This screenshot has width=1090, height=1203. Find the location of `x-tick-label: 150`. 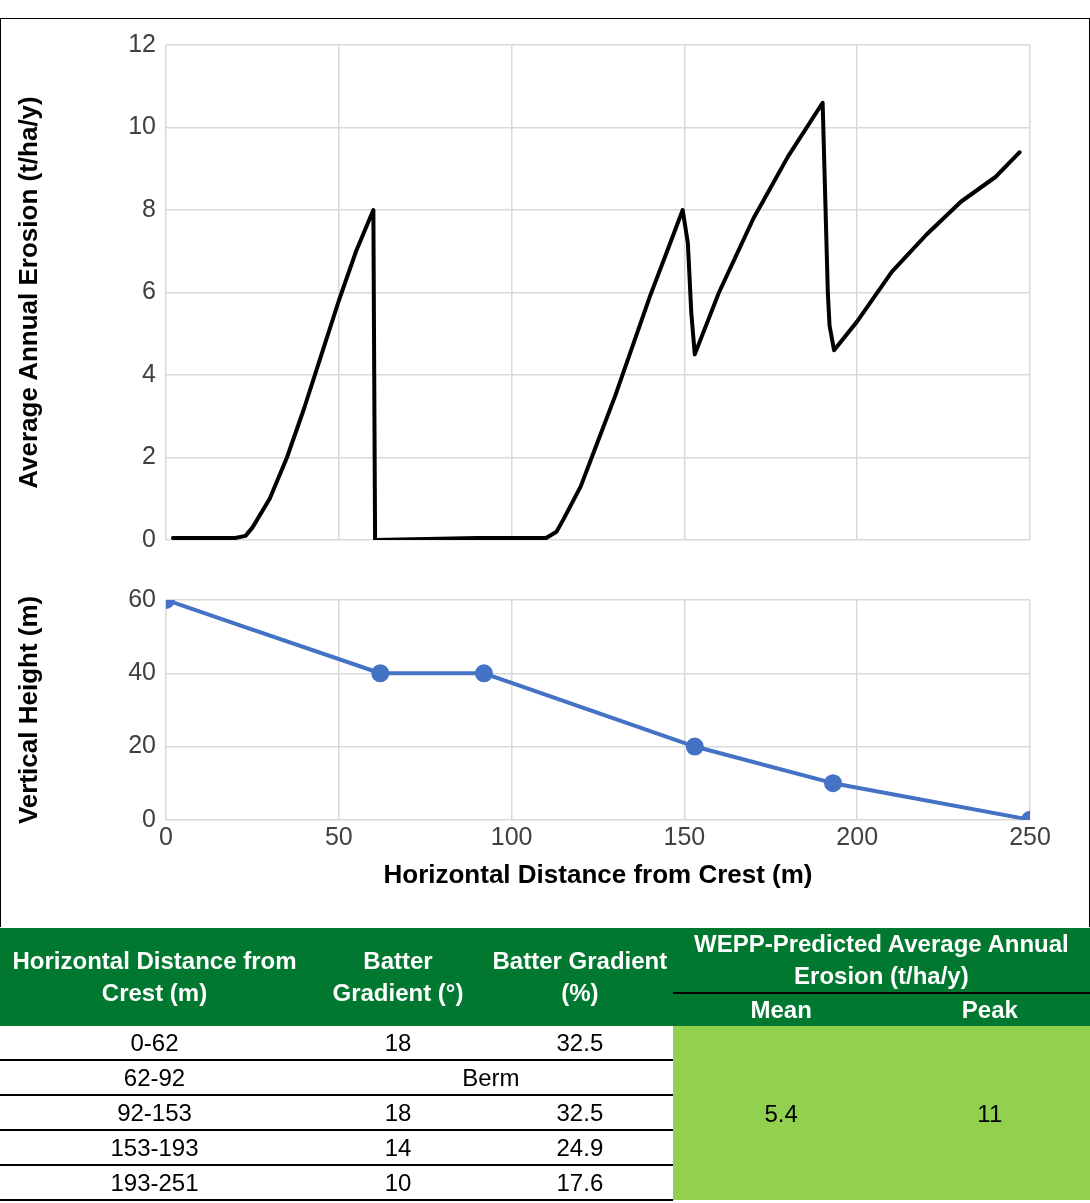

x-tick-label: 150 is located at coordinates (684, 835).